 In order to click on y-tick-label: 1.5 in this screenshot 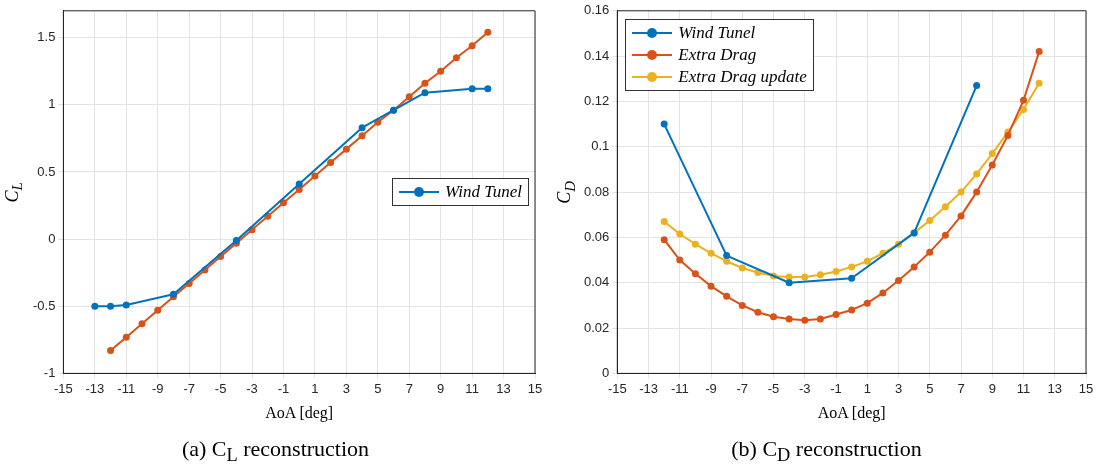, I will do `click(46, 37)`.